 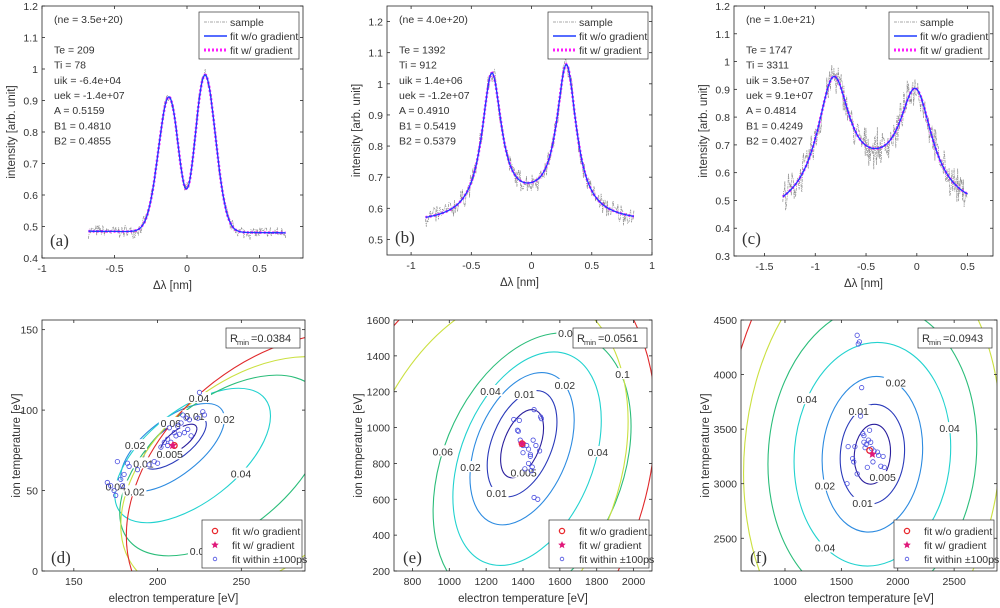 What do you see at coordinates (898, 582) in the screenshot?
I see `x-tick-label: 2000` at bounding box center [898, 582].